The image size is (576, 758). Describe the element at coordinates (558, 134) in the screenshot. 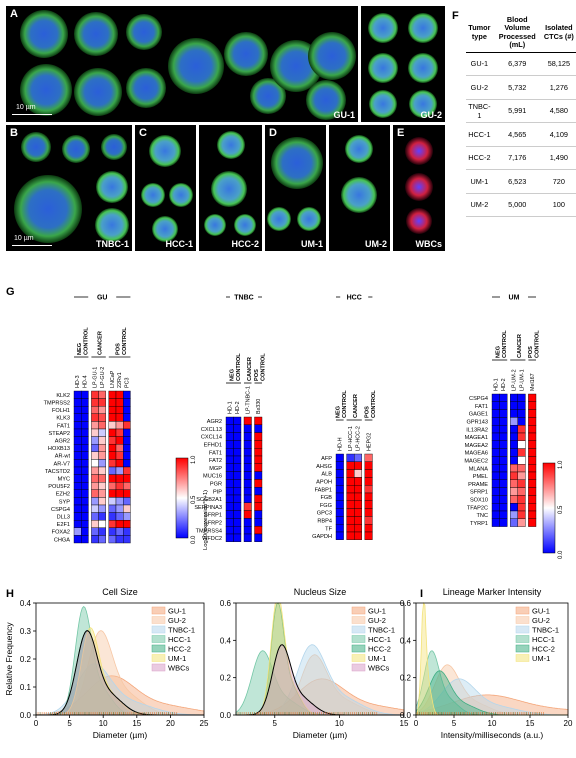

I see `table-f-cell: 4,109` at that location.